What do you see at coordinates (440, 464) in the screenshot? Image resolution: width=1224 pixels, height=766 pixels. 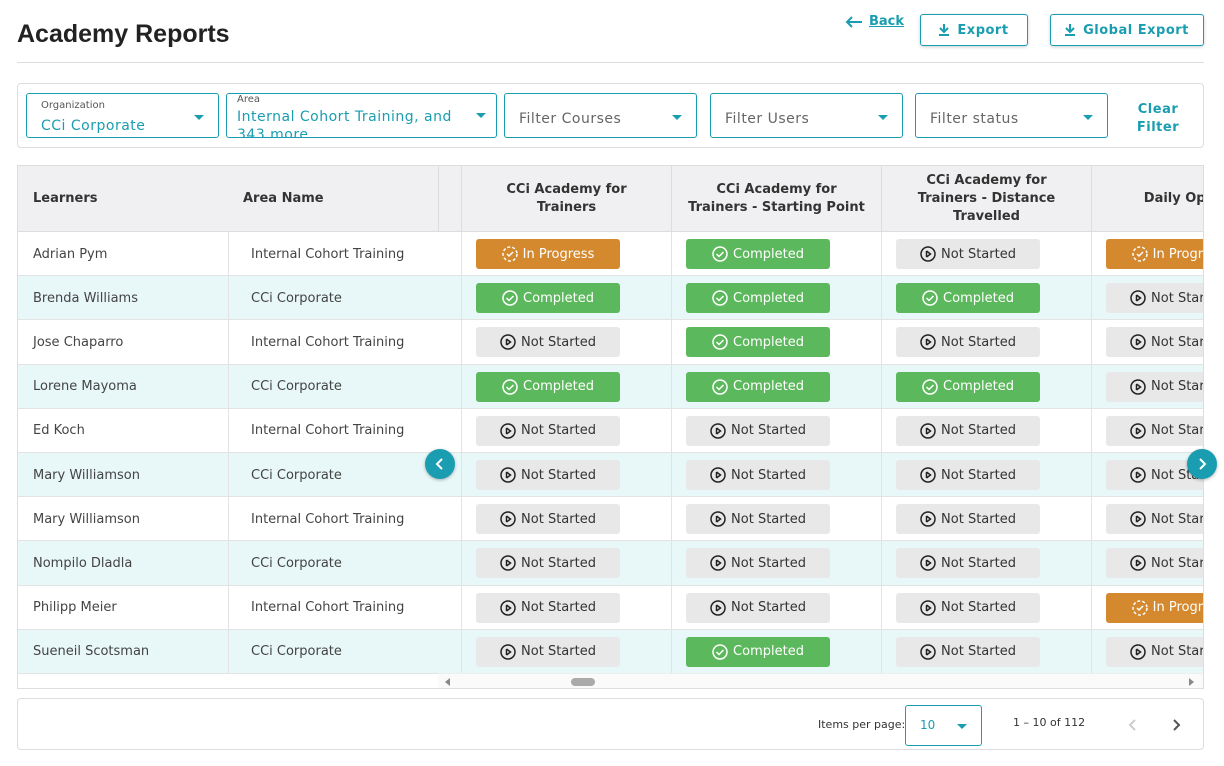 I see `scroll-left-button` at bounding box center [440, 464].